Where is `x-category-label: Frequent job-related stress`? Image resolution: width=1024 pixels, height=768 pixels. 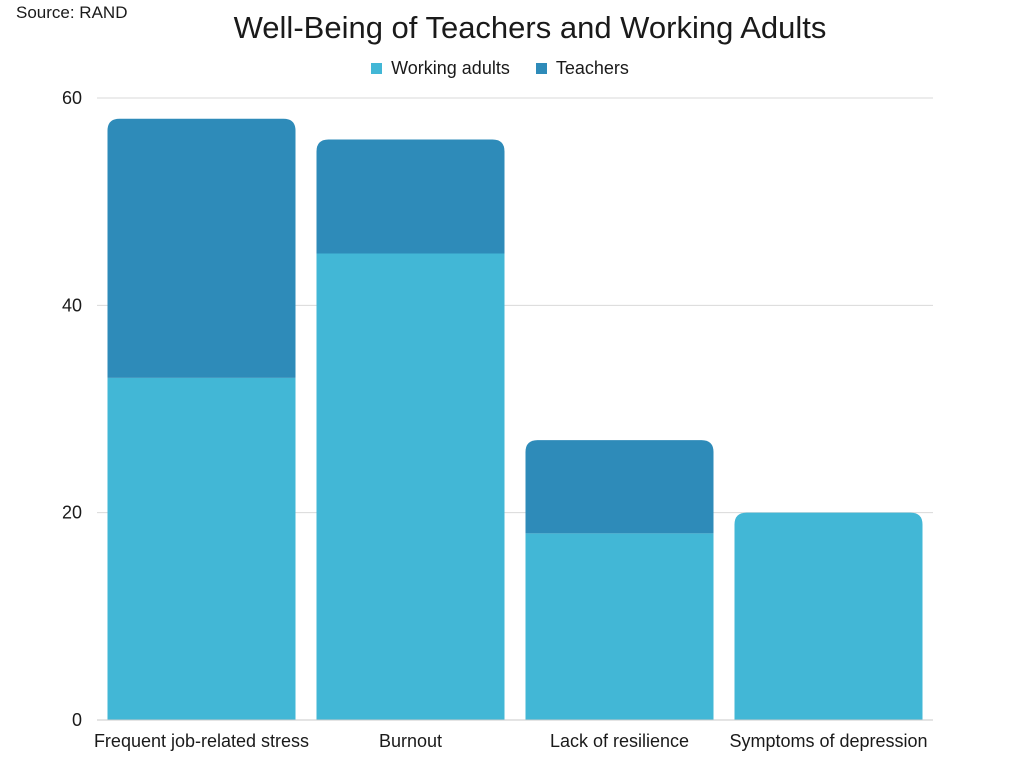
x-category-label: Frequent job-related stress is located at coordinates (201, 741).